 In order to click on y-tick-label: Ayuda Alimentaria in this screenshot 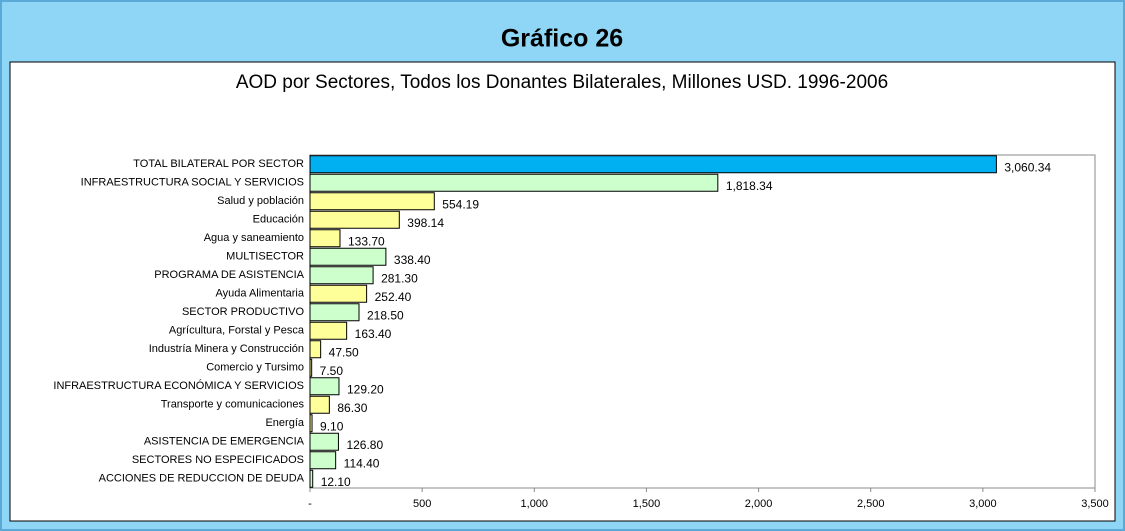, I will do `click(260, 294)`.